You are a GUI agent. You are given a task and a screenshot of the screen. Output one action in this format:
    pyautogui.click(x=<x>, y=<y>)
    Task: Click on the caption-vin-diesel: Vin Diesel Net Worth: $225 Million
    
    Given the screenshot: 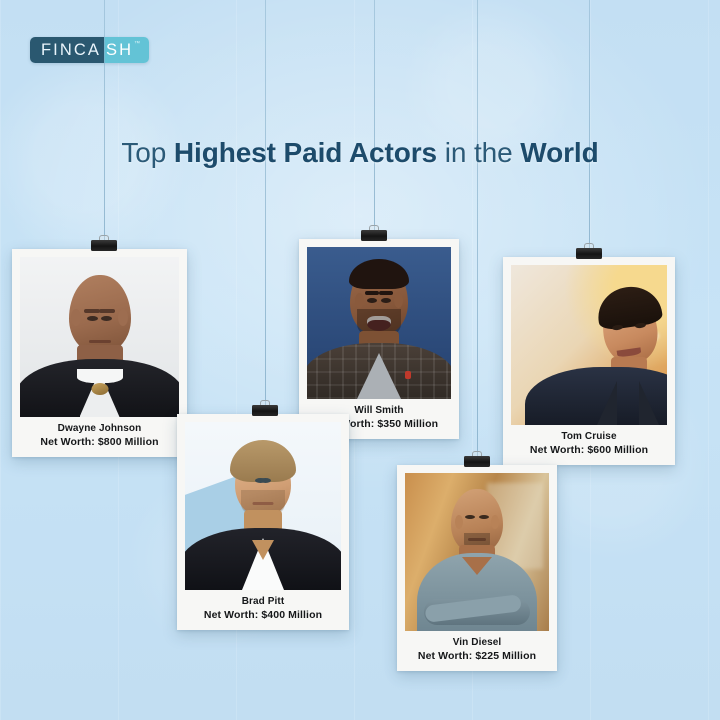 What is the action you would take?
    pyautogui.click(x=477, y=651)
    